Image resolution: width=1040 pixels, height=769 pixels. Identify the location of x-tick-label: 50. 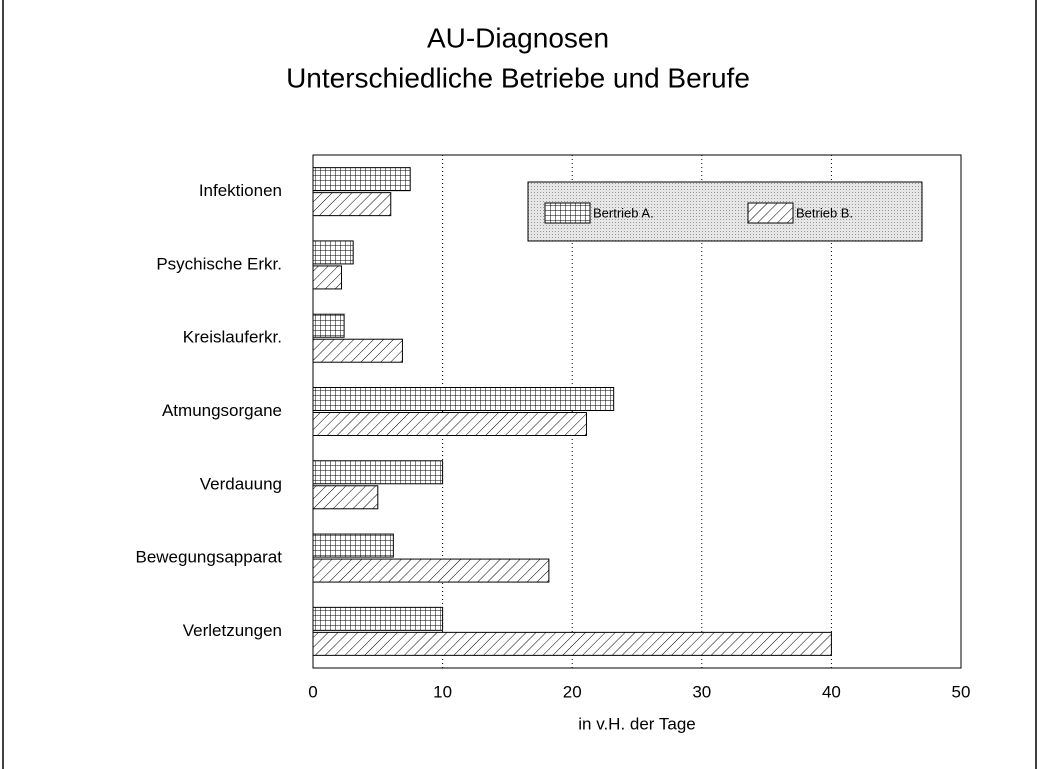
(961, 691).